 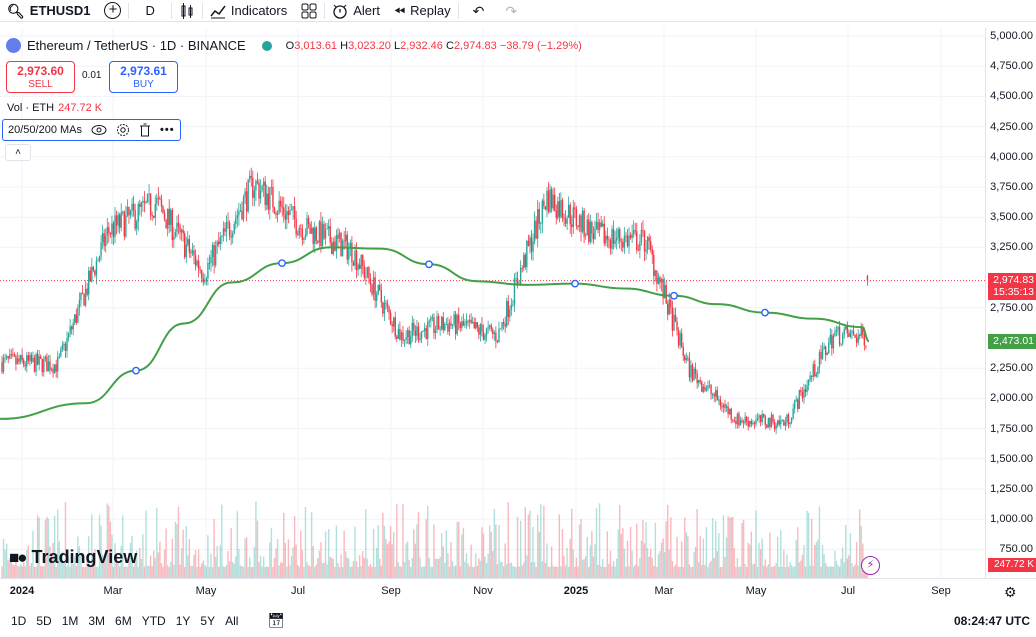 What do you see at coordinates (1010, 592) in the screenshot?
I see `chart-settings-icon: ⚙︎` at bounding box center [1010, 592].